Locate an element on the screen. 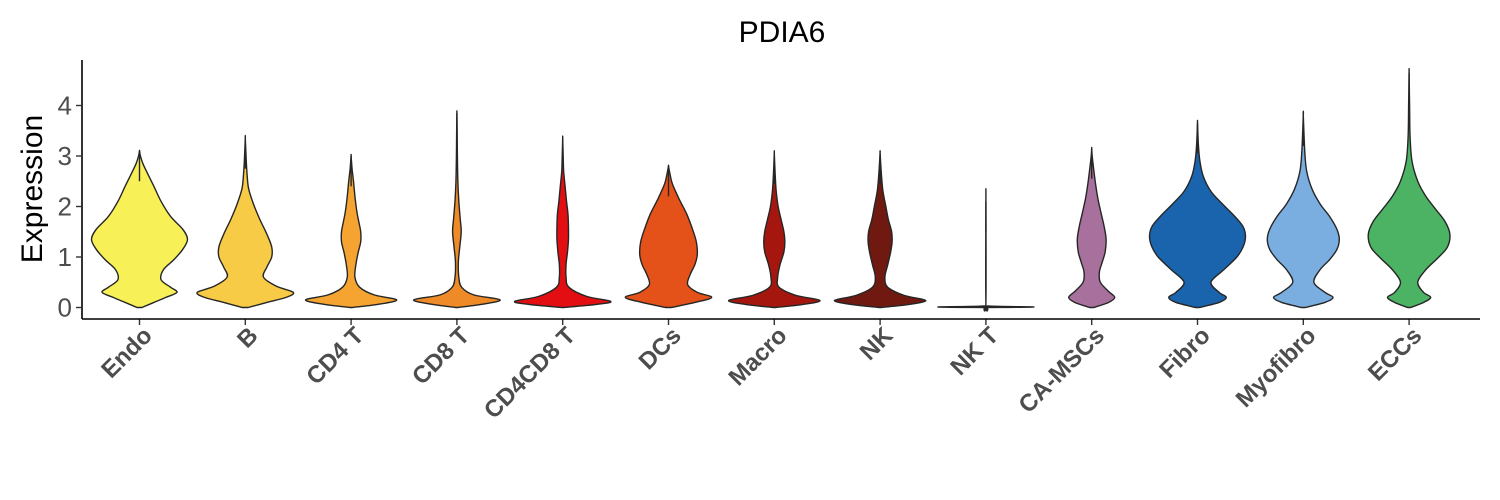 The height and width of the screenshot is (500, 1500). violin-macro is located at coordinates (774, 229).